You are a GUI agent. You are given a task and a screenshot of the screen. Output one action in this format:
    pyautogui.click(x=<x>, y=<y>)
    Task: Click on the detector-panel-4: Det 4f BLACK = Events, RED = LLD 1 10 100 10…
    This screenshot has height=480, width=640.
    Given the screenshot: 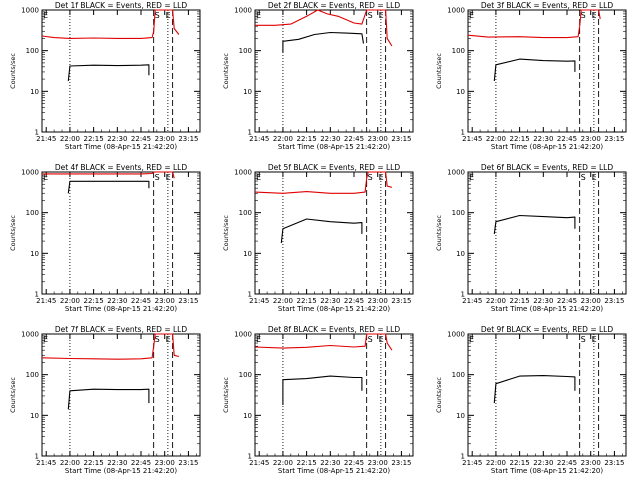 What is the action you would take?
    pyautogui.click(x=105, y=238)
    